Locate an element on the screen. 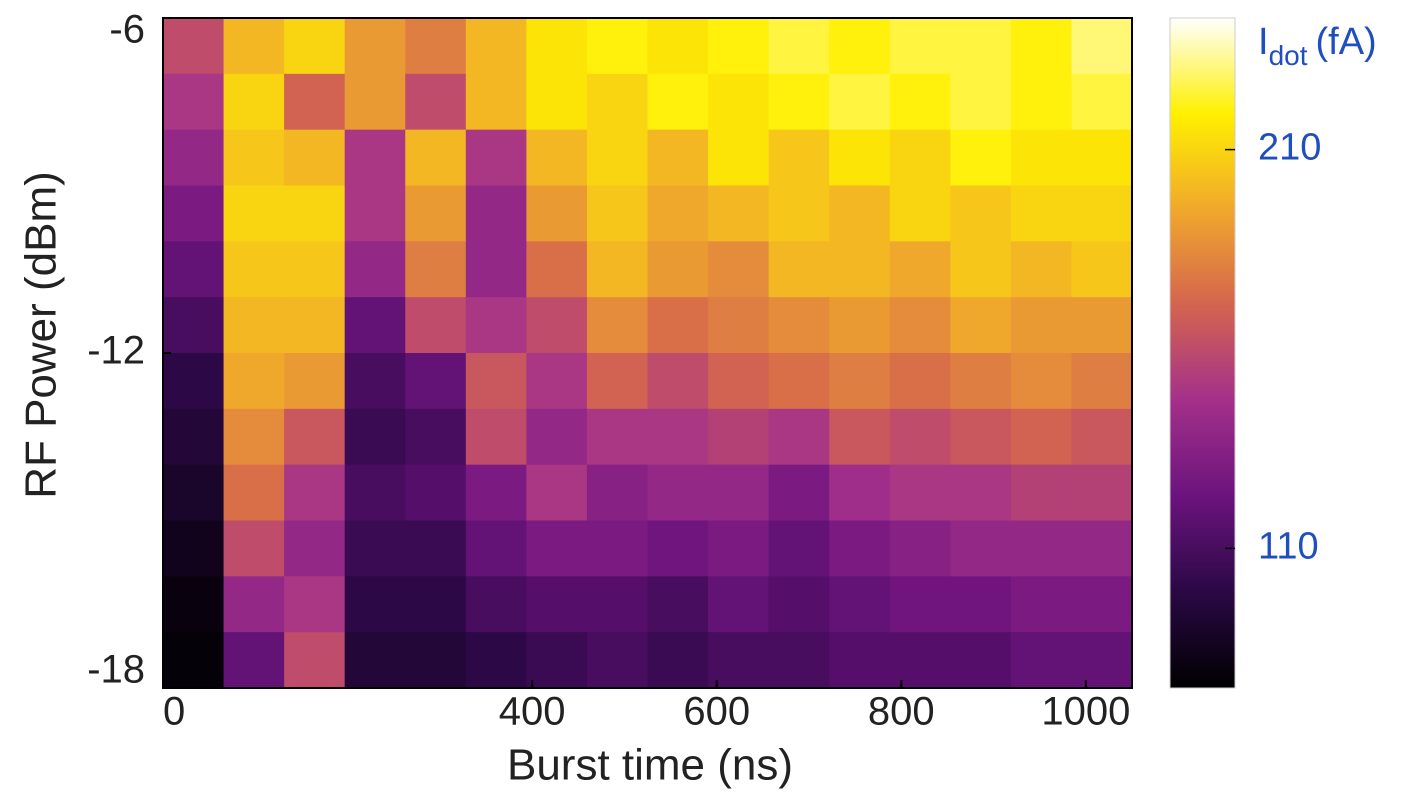 The height and width of the screenshot is (795, 1424). colorbar-title: Idot (fA) is located at coordinates (1317, 46).